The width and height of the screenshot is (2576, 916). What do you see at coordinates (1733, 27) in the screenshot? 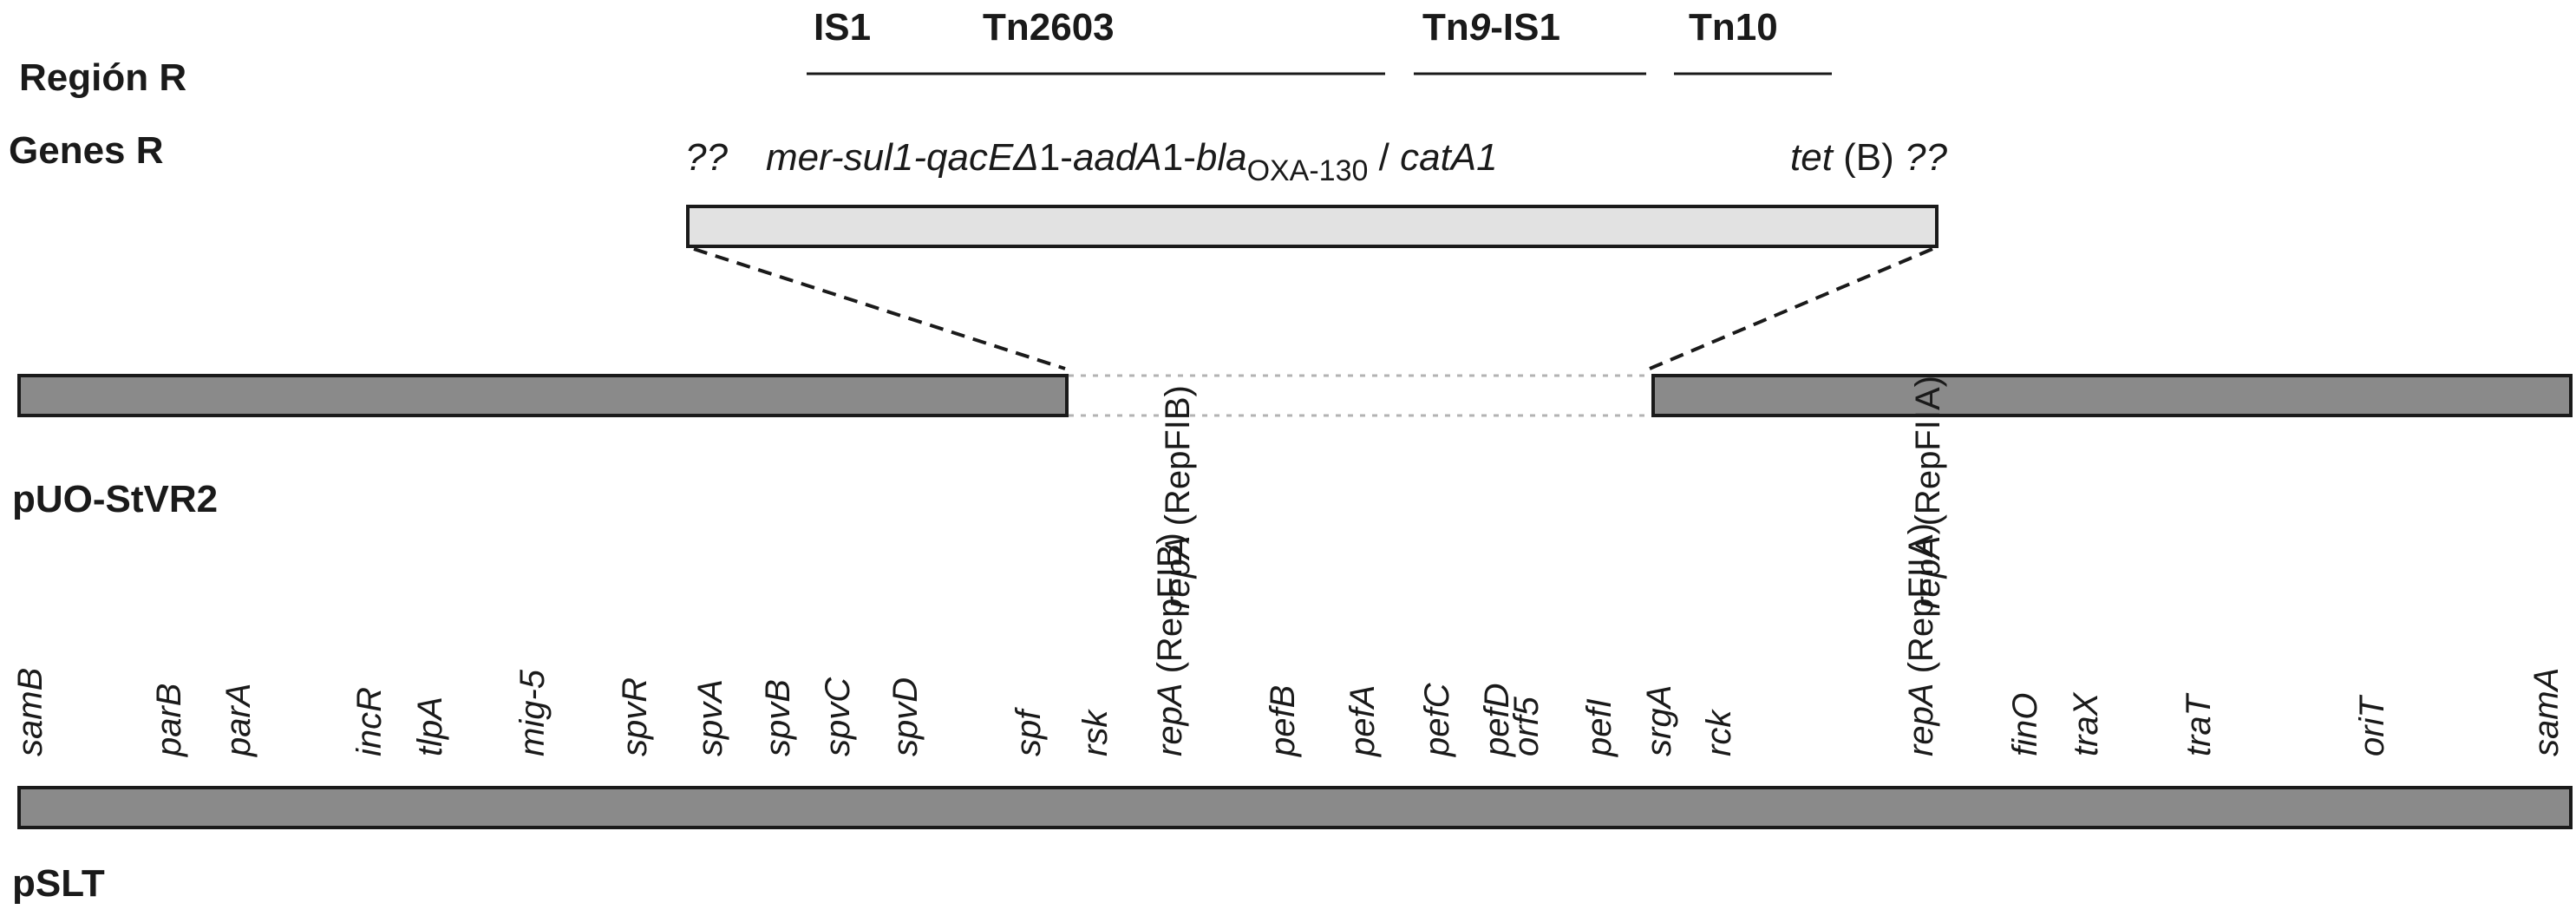
I see `tn10-label: Tn10` at bounding box center [1733, 27].